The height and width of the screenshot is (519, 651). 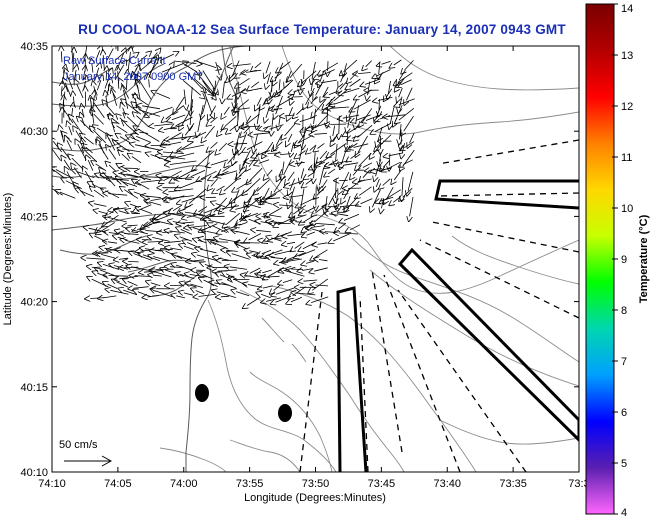 I want to click on dump-site-marker, so click(x=285, y=413).